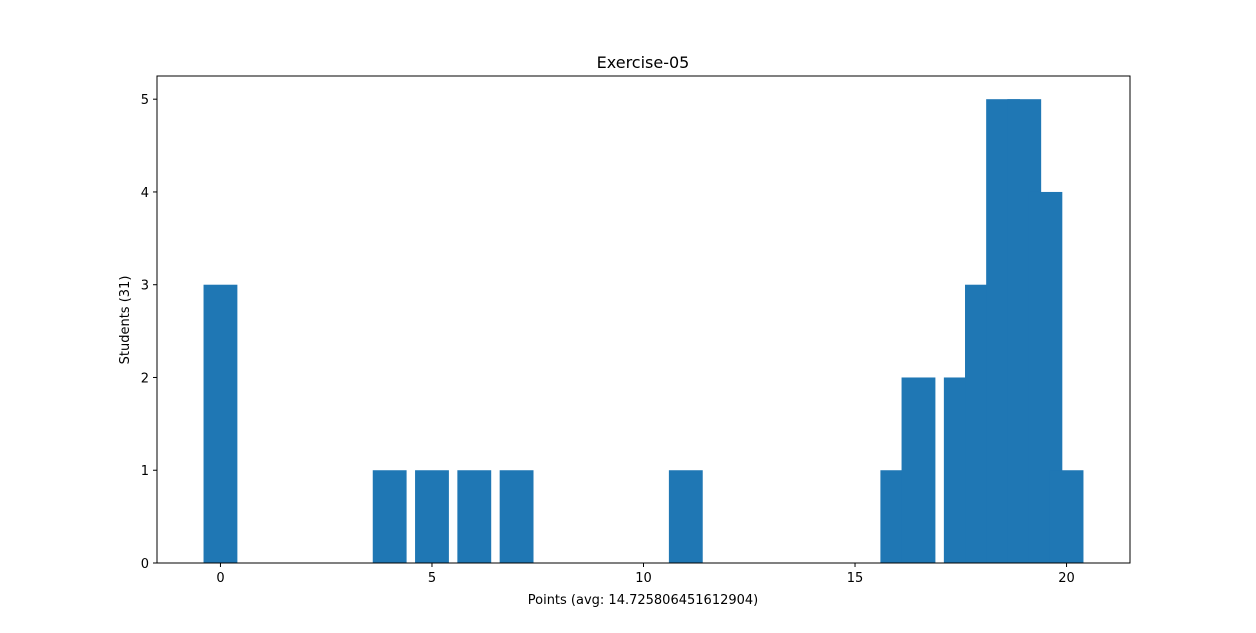 The height and width of the screenshot is (633, 1256). Describe the element at coordinates (432, 578) in the screenshot. I see `x-tick-label-1: 5` at that location.